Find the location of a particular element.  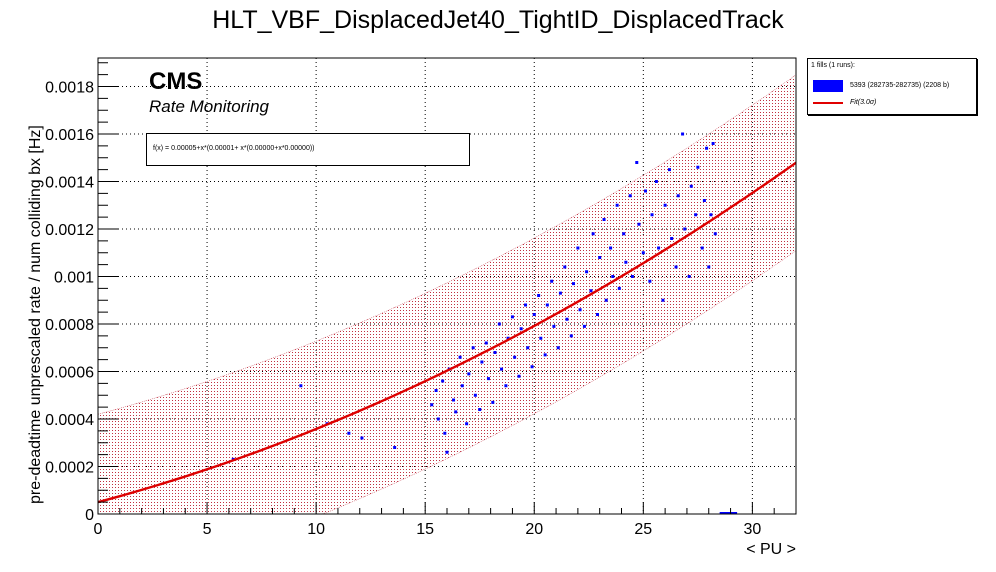

legend-swatch-data is located at coordinates (828, 86).